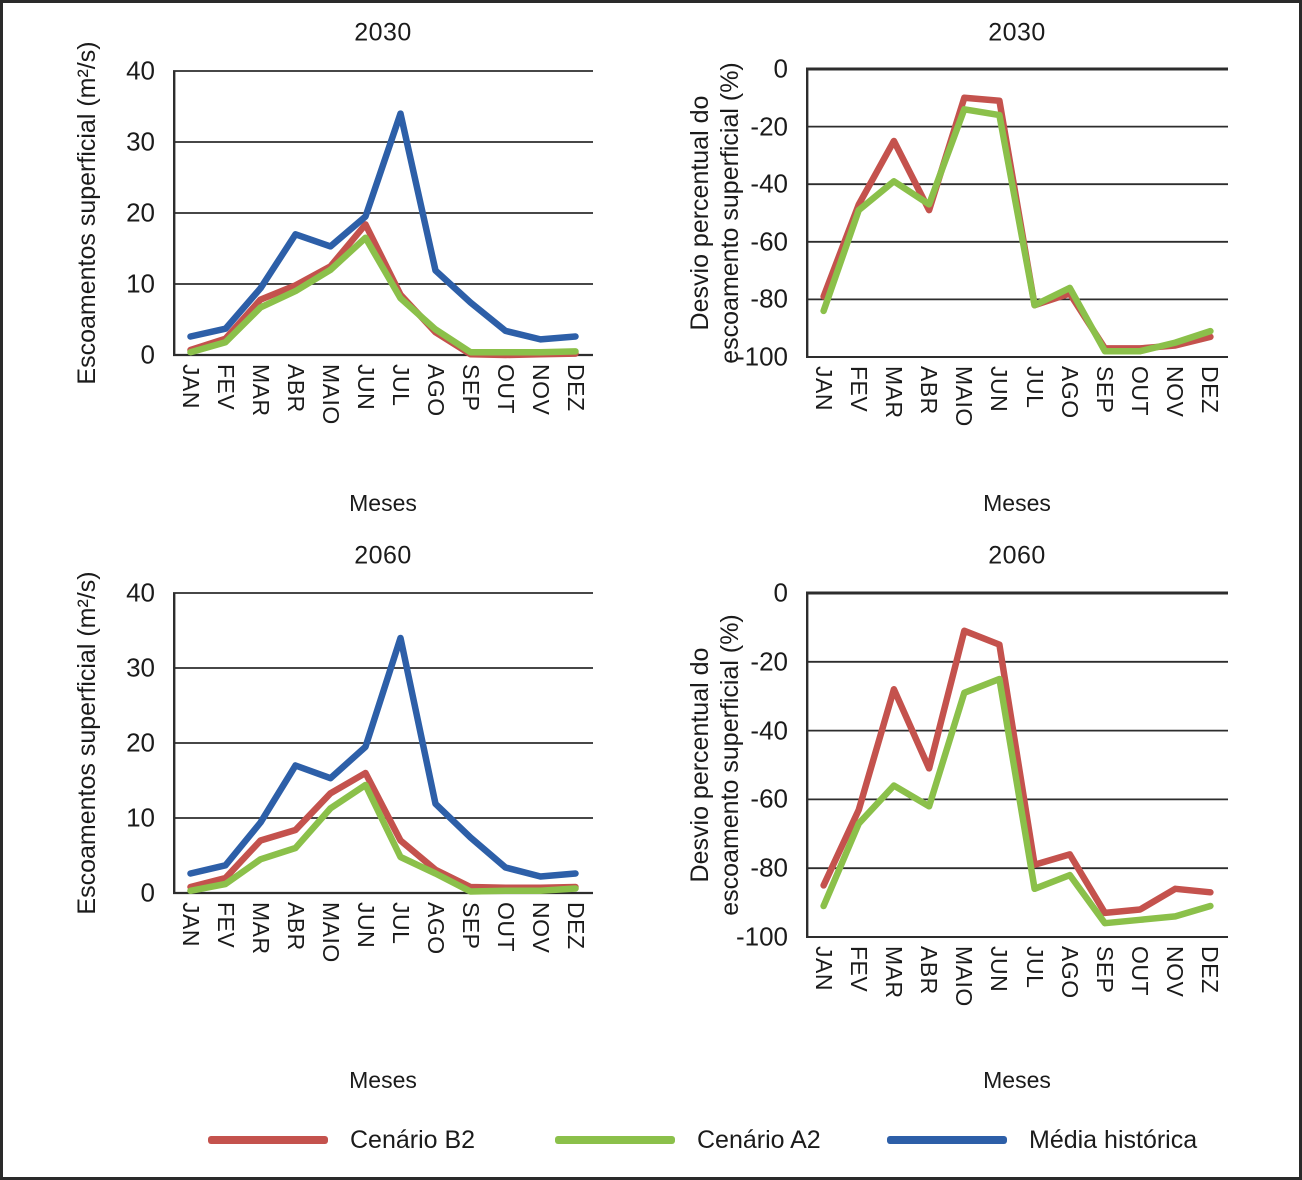  Describe the element at coordinates (1113, 1139) in the screenshot. I see `legend-label: Média histórica` at that location.